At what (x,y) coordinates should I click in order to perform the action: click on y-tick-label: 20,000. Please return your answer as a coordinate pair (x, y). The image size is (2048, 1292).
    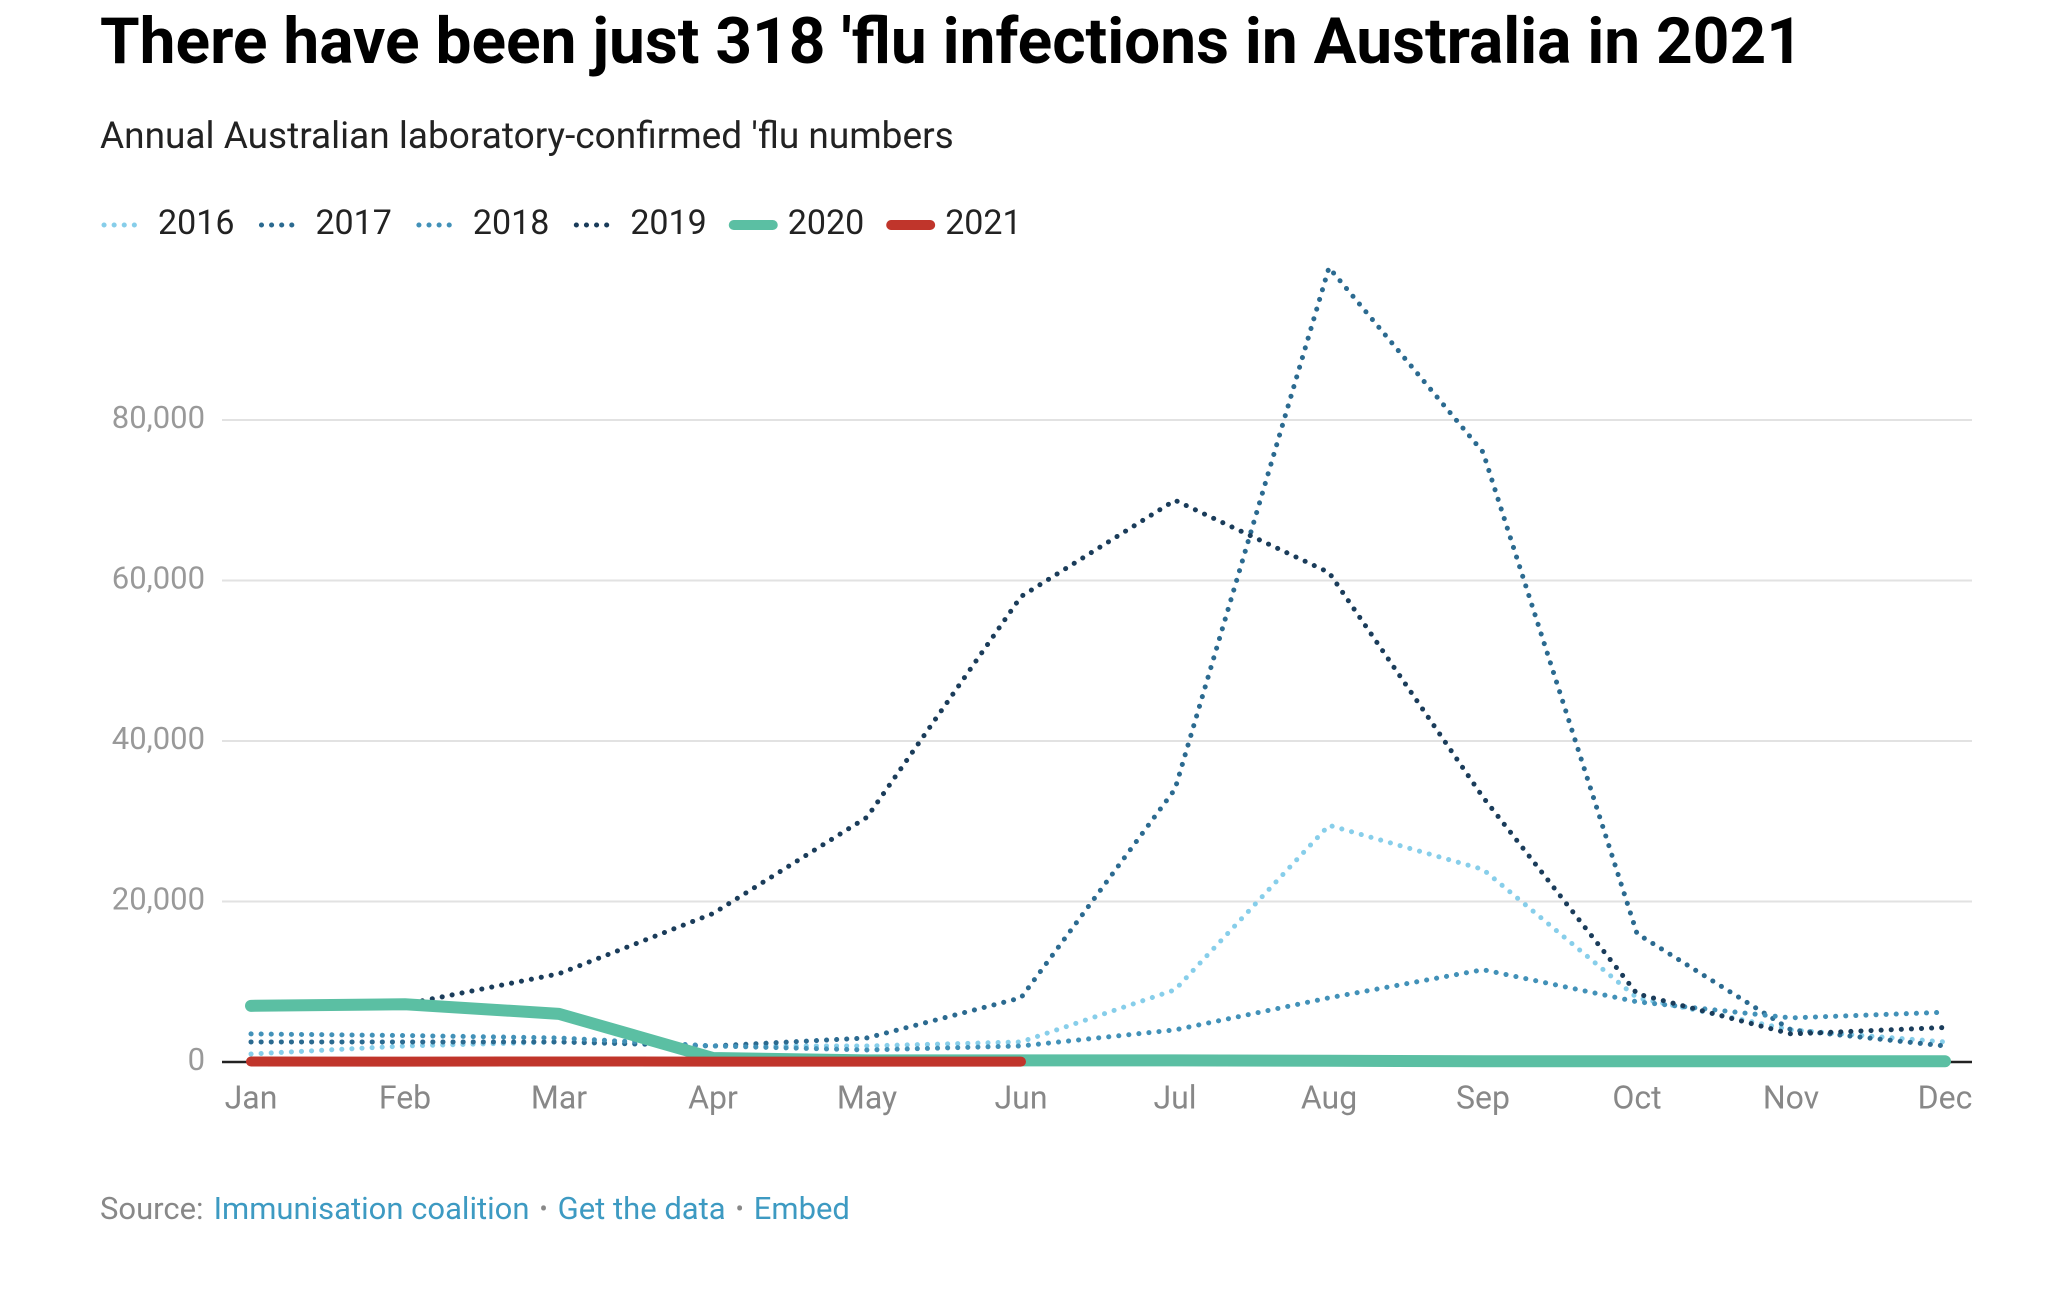
    Looking at the image, I should click on (158, 899).